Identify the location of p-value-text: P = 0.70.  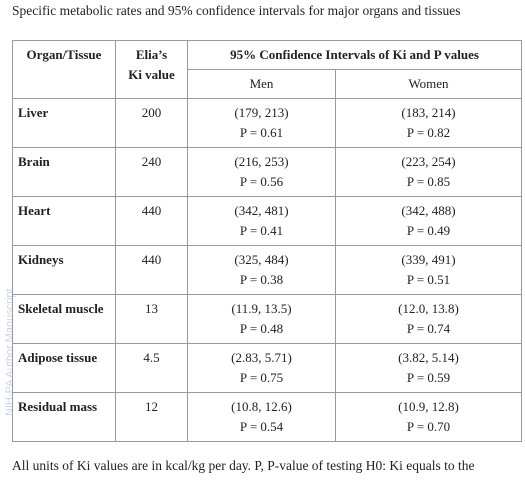
(428, 426).